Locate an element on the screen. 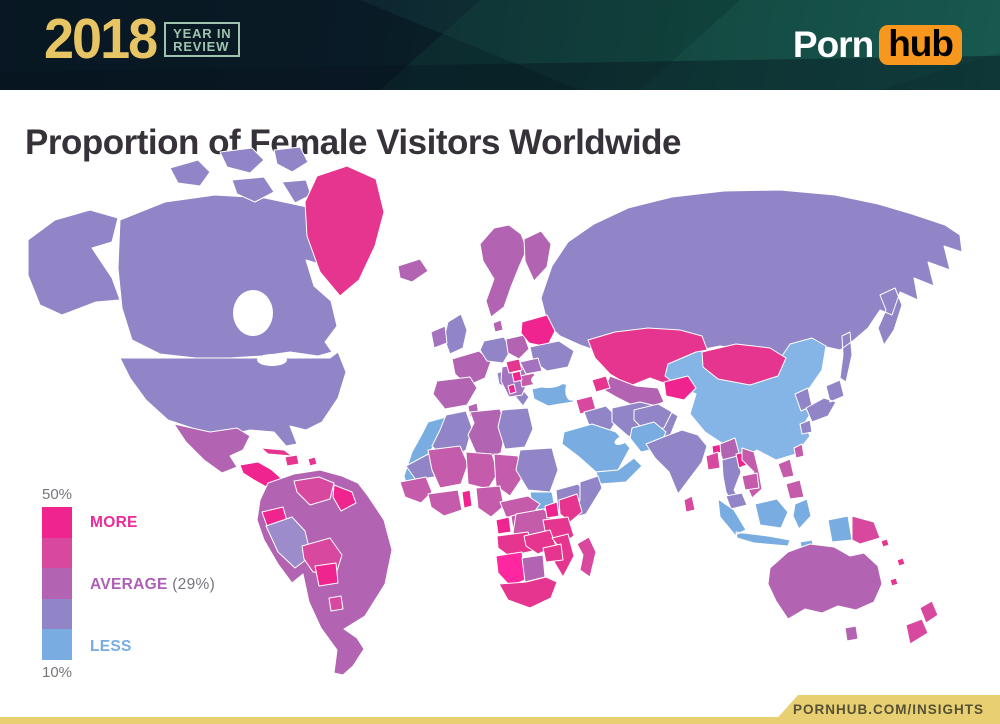  region-sudan is located at coordinates (537, 470).